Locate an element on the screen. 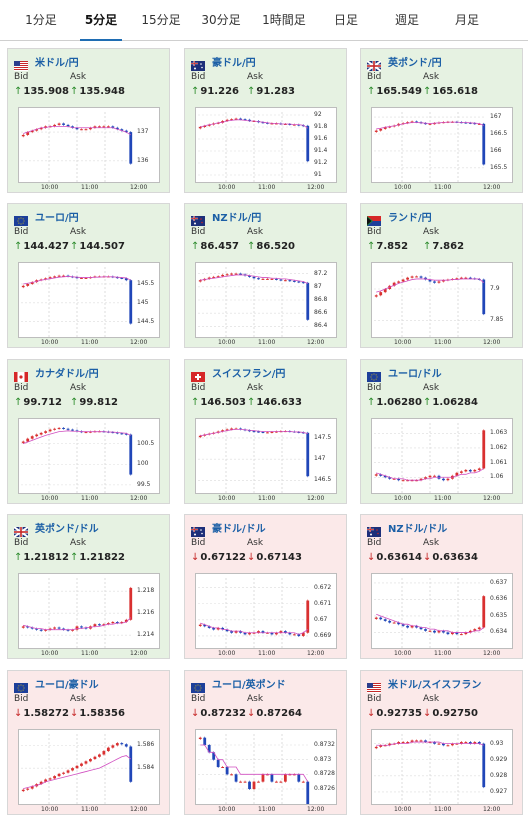  price-chart: 0.672 0.671 0.67 0.669 is located at coordinates (266, 611).